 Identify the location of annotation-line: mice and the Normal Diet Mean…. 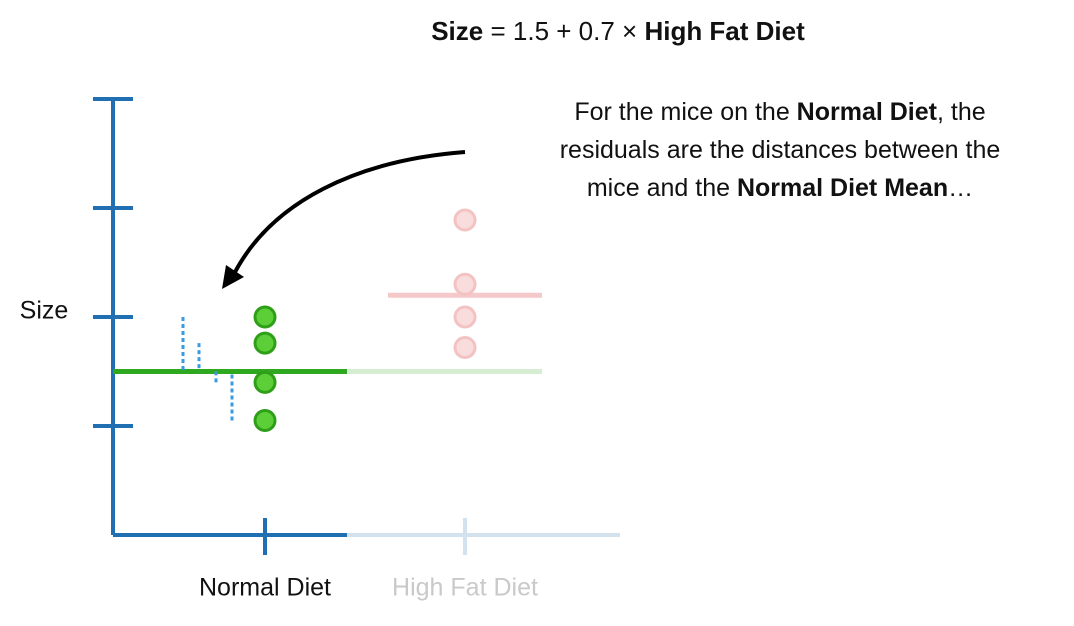
(780, 188).